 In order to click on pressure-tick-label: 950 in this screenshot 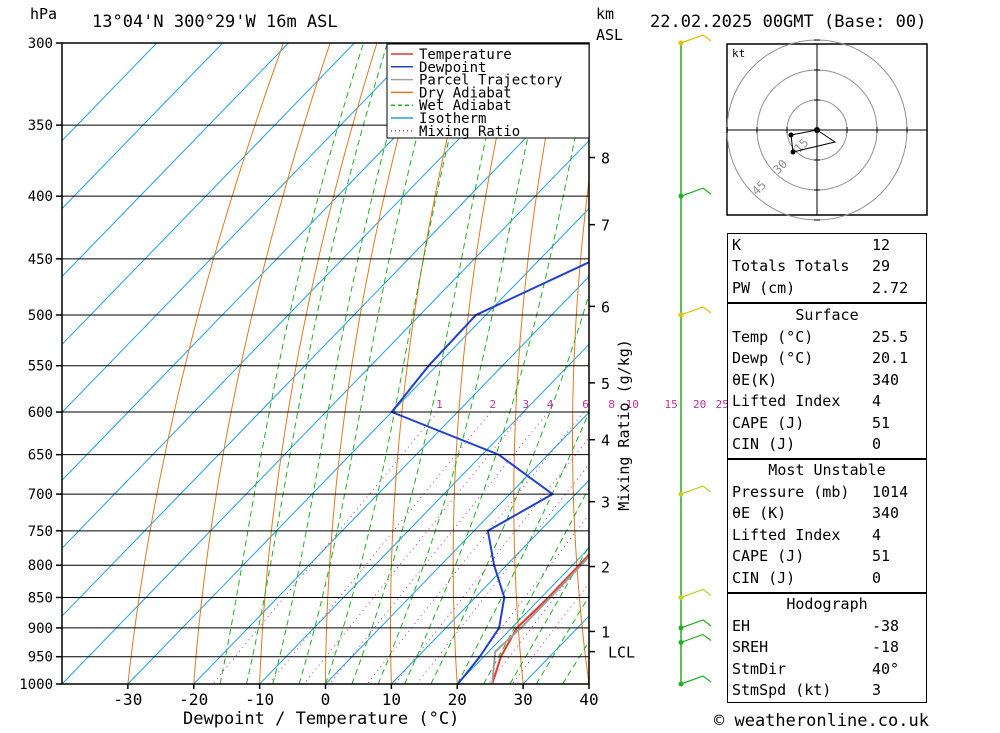, I will do `click(40, 658)`.